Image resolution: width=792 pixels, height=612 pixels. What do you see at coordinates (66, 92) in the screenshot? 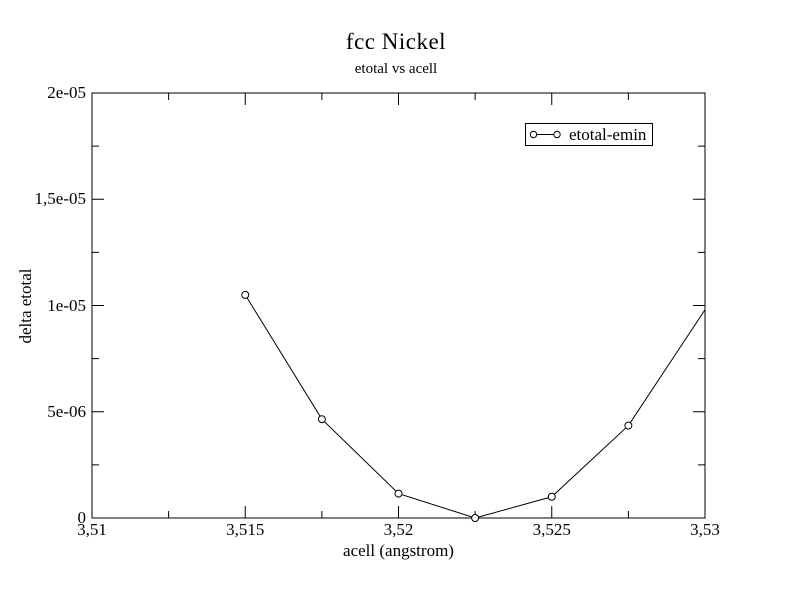
I see `y-tick-label: 2e-05` at bounding box center [66, 92].